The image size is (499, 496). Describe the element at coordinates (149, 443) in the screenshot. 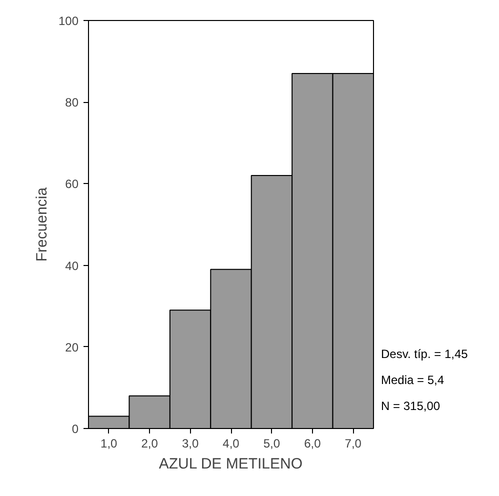

I see `x-tick-label: 2,0` at that location.